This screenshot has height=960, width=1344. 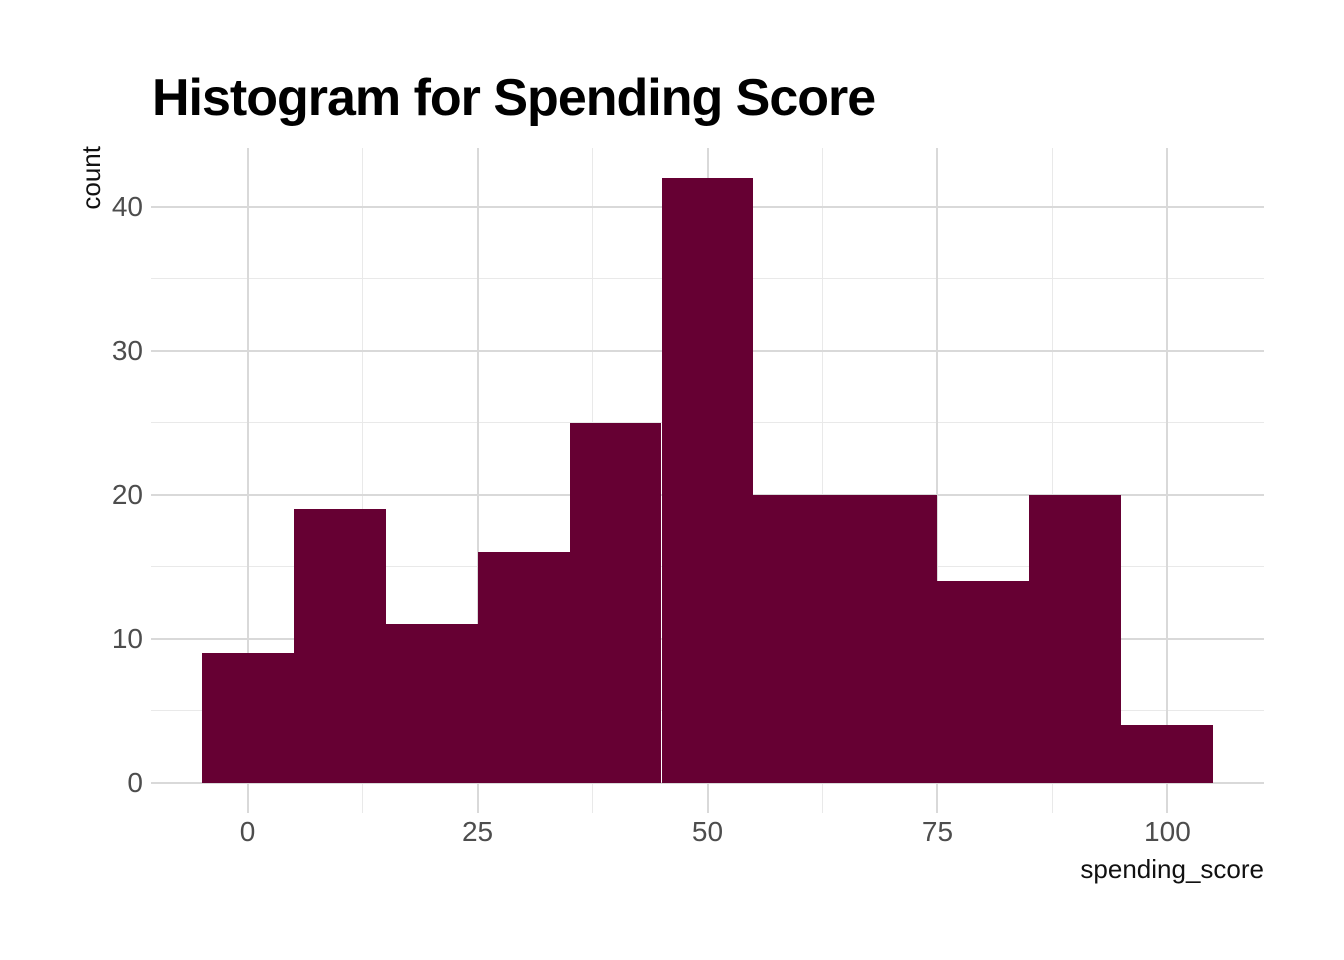 What do you see at coordinates (127, 638) in the screenshot?
I see `y-tick-label: 10` at bounding box center [127, 638].